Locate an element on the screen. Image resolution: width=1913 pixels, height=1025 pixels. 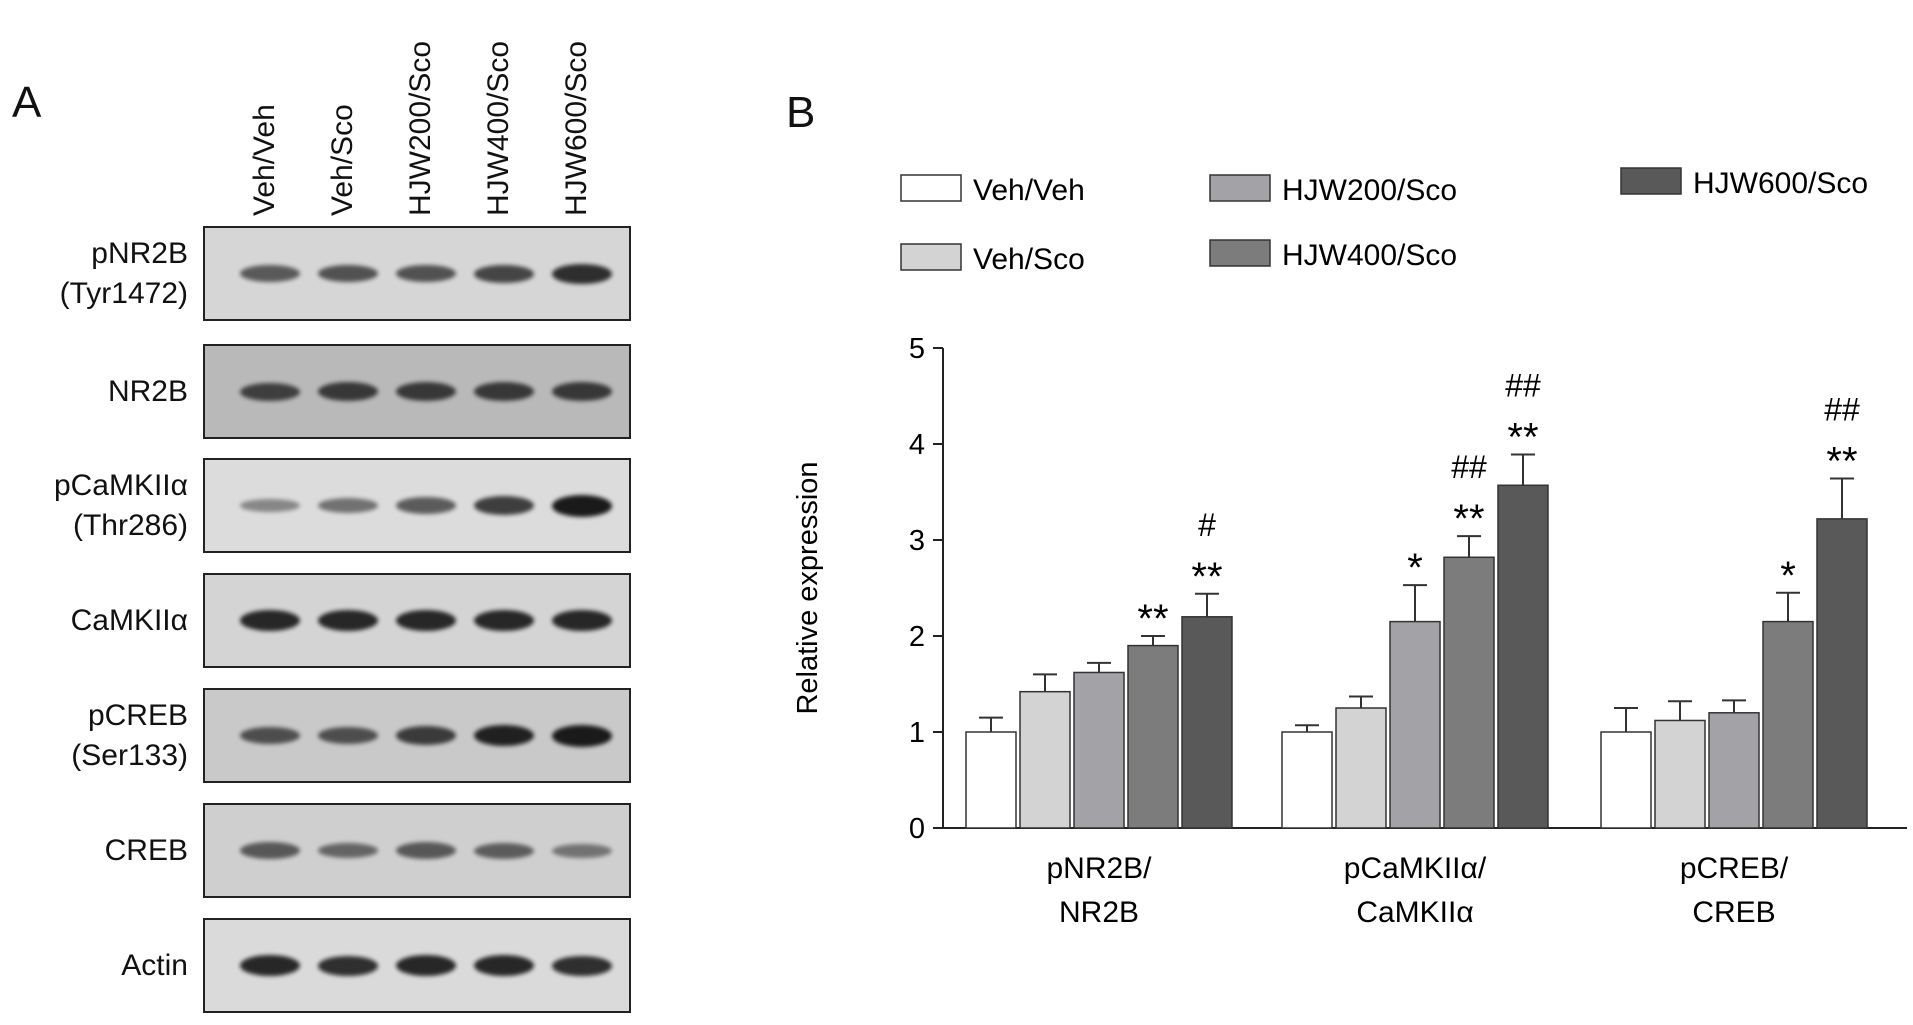
legend-label: Veh/Veh is located at coordinates (1029, 190).